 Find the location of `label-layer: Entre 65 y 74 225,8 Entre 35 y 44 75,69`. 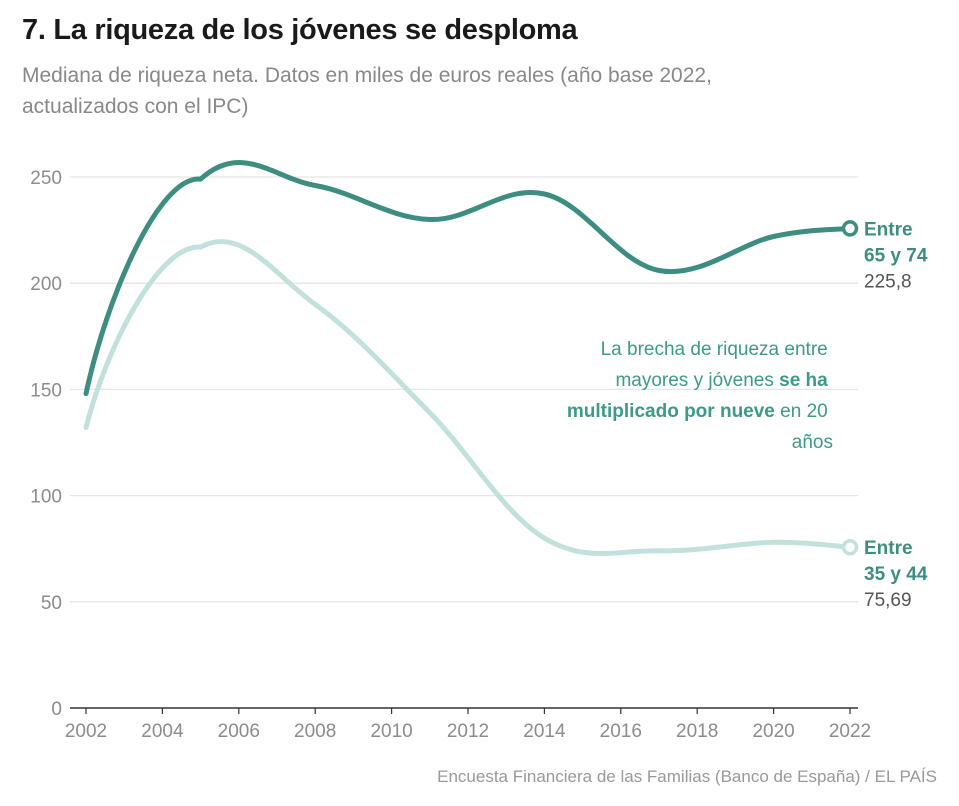

label-layer: Entre 65 y 74 225,8 Entre 35 y 44 75,69 is located at coordinates (896, 415).